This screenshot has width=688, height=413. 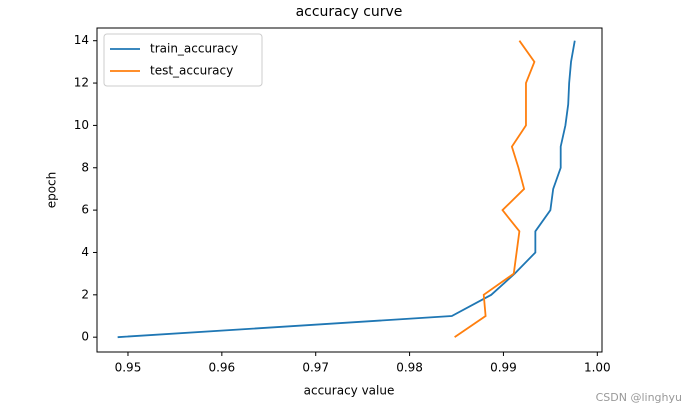 What do you see at coordinates (409, 368) in the screenshot?
I see `x-tick-label: 0.98` at bounding box center [409, 368].